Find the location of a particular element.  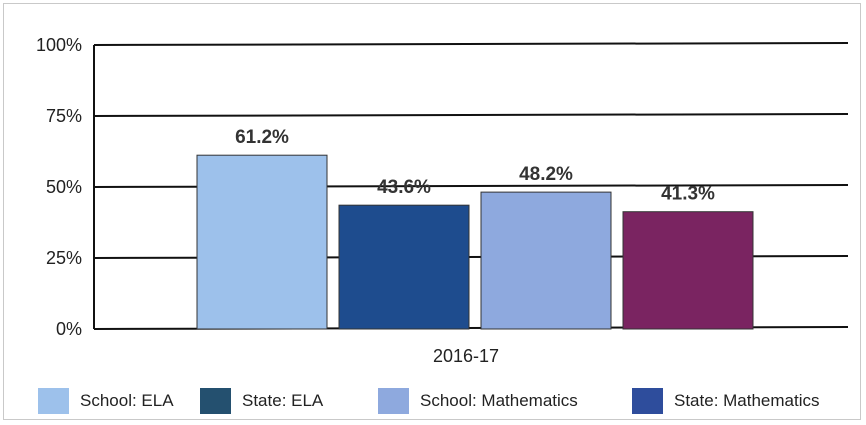

y-tick-label: 75% is located at coordinates (64, 116).